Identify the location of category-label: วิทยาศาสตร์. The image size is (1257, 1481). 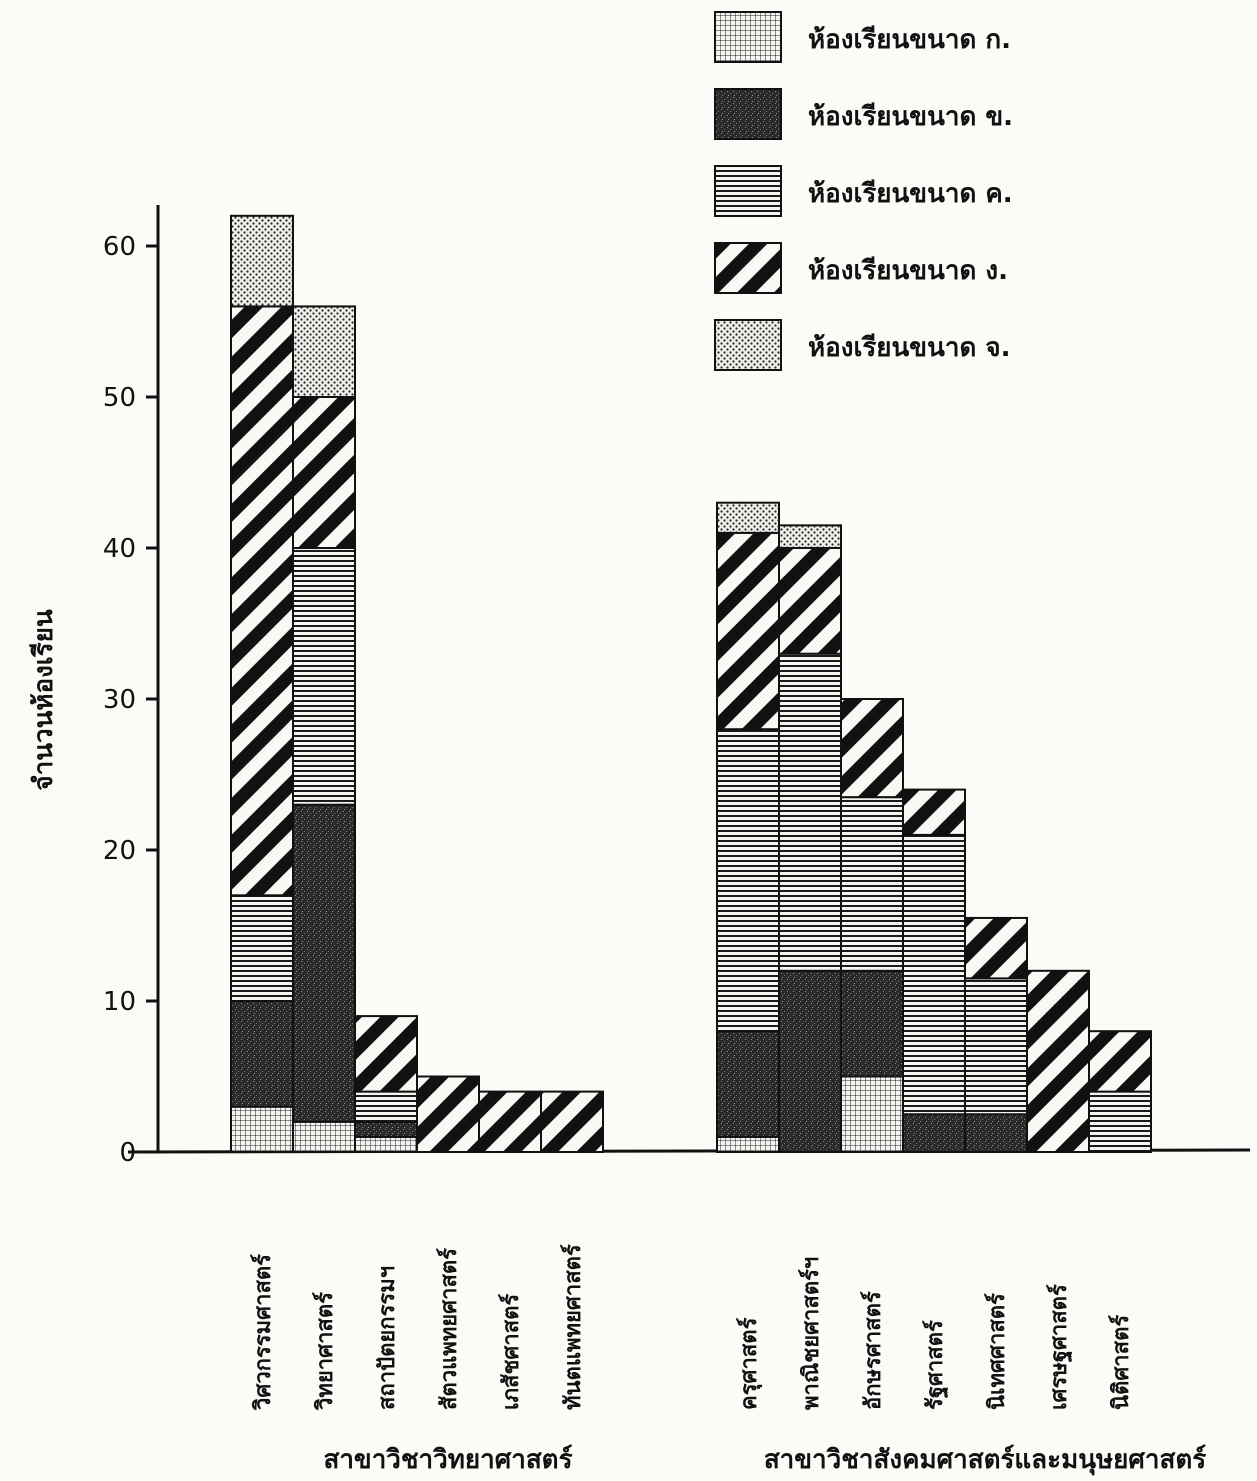
(325, 1351).